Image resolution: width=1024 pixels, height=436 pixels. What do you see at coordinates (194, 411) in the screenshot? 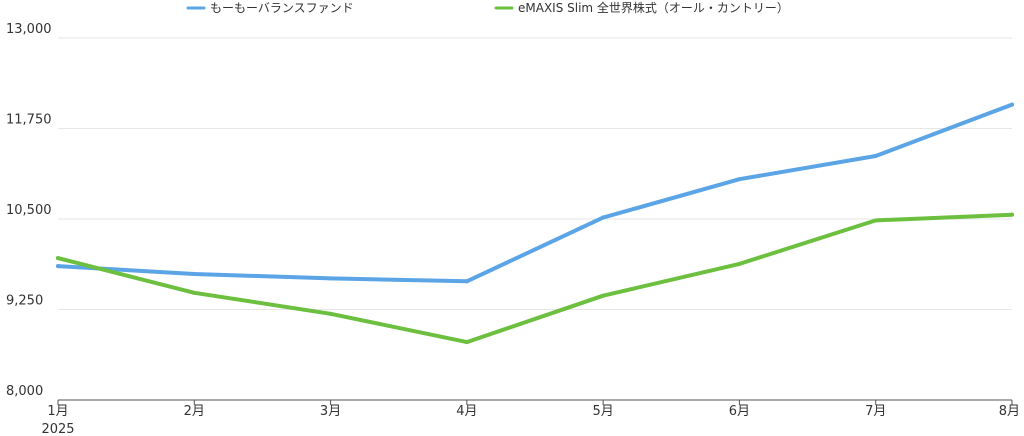
I see `x-tick-label: 2月` at bounding box center [194, 411].